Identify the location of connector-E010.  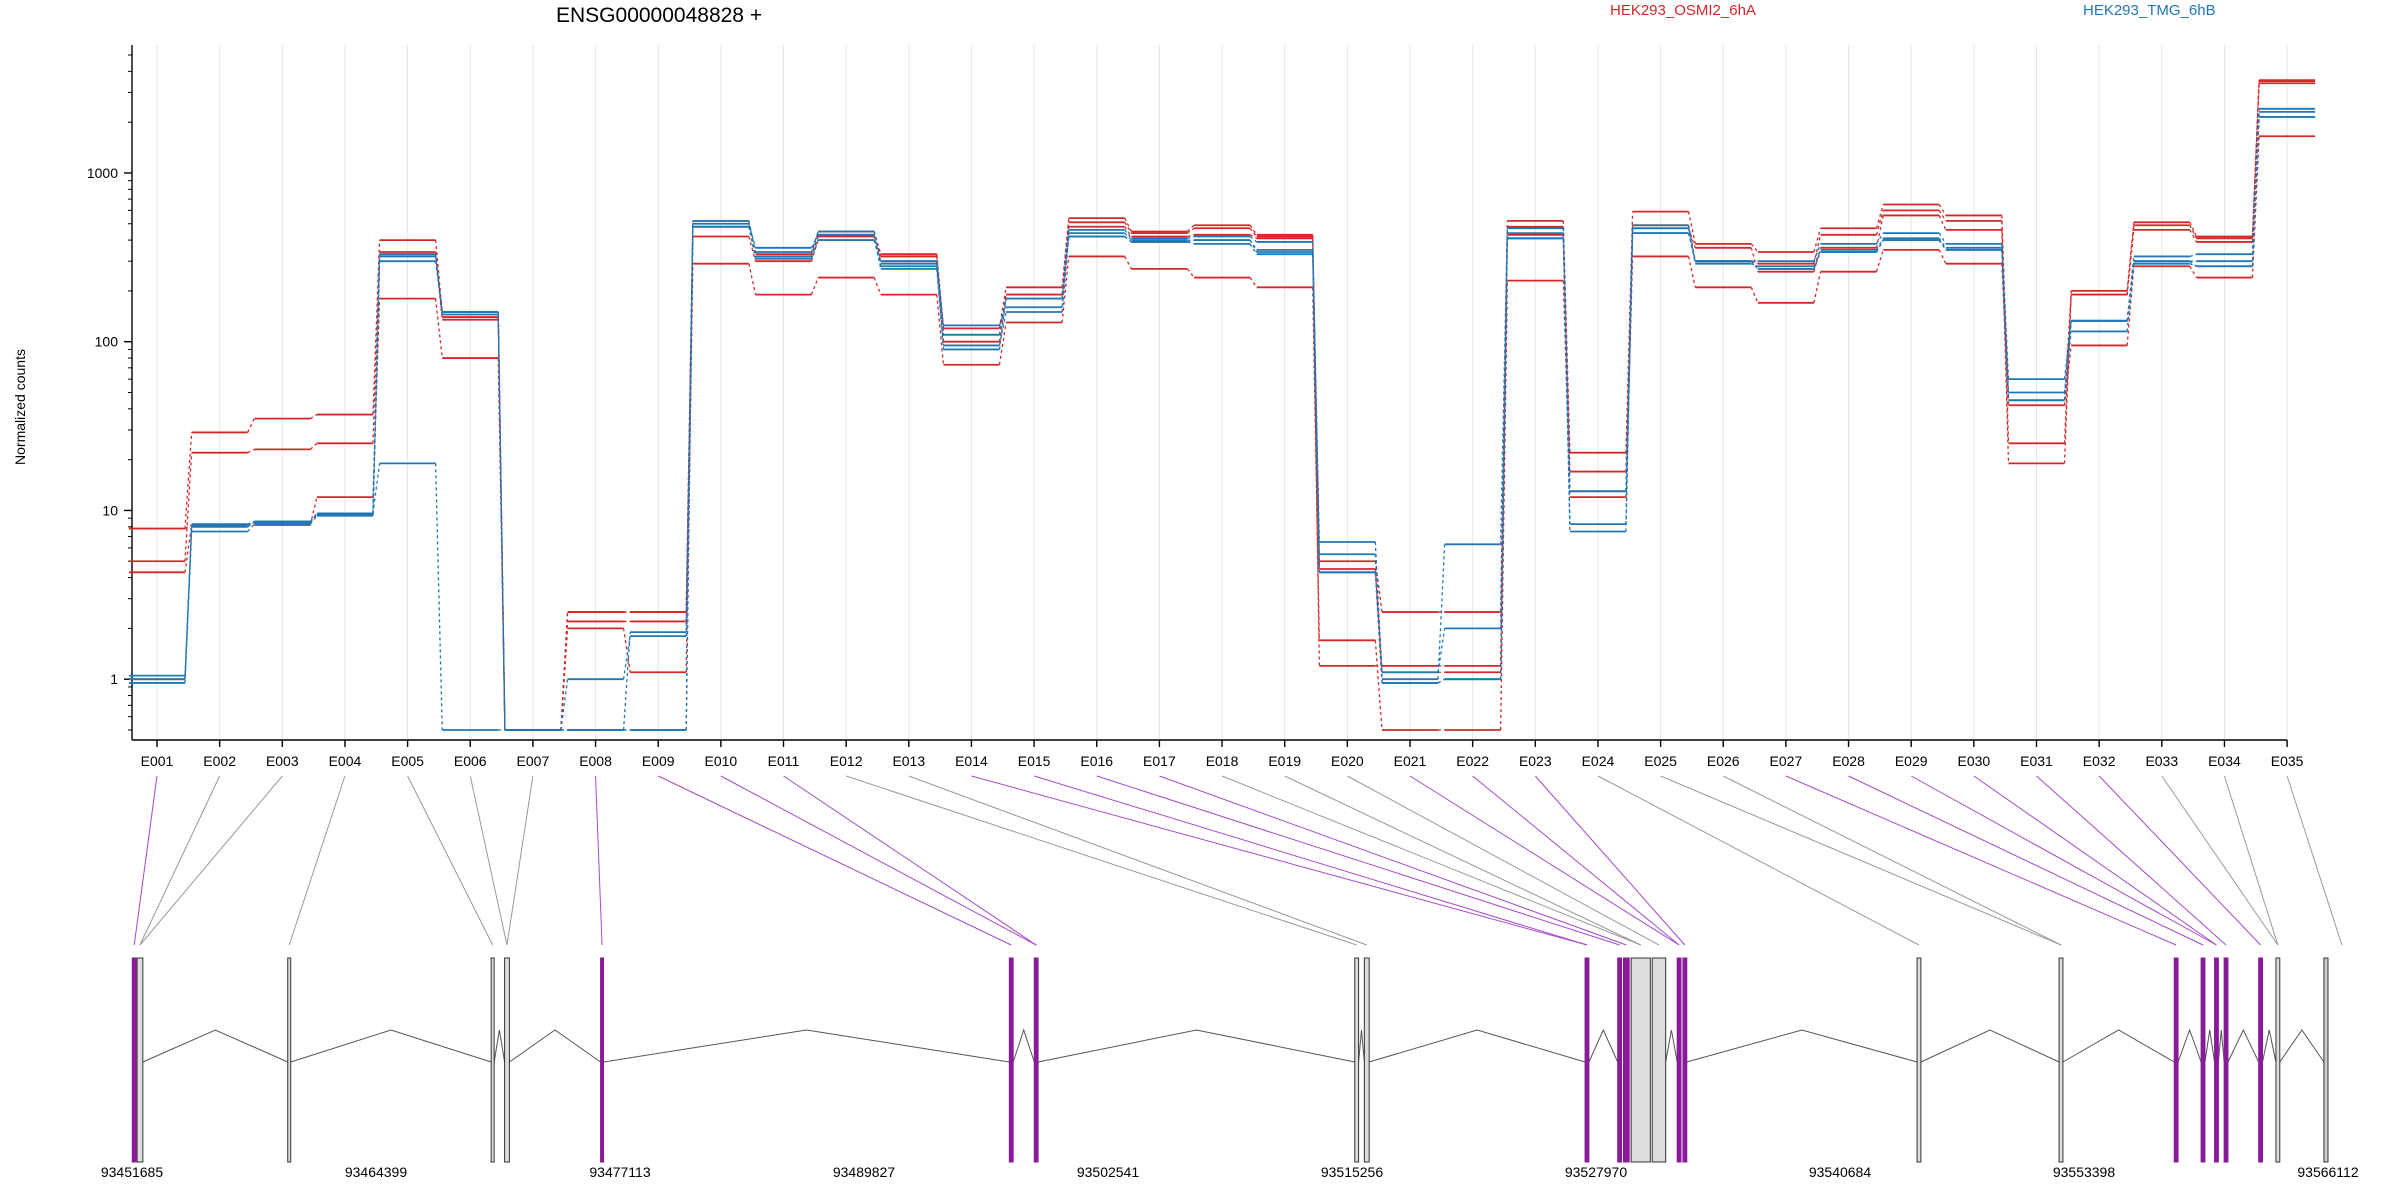
(878, 860).